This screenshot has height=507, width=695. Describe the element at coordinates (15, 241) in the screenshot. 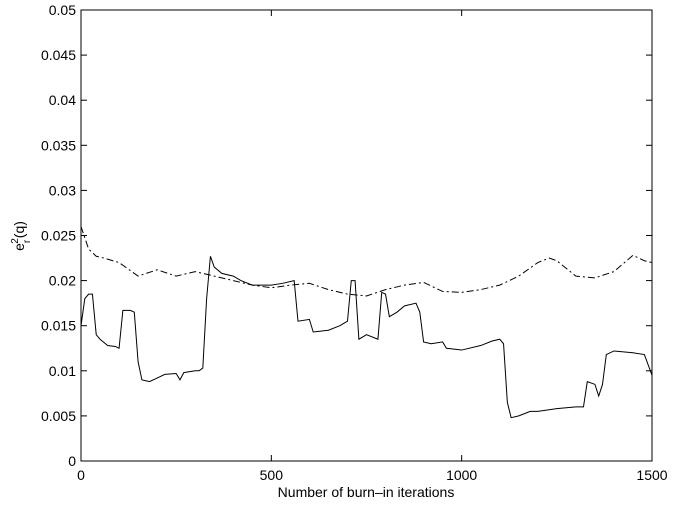

I see `y-label-superscript: 2` at that location.